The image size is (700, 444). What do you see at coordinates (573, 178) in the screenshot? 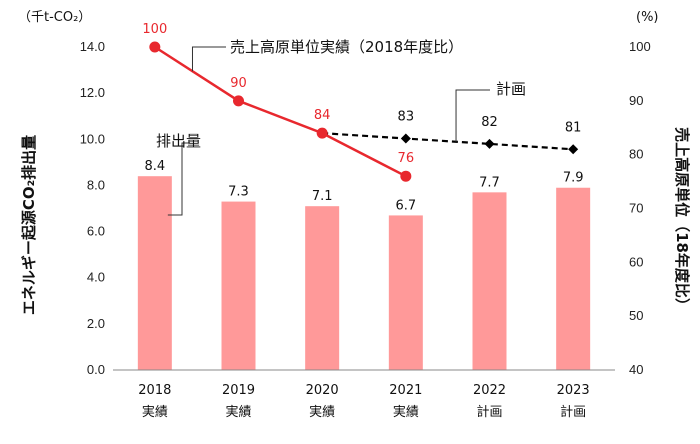
I see `bar-value-label: 7.9` at bounding box center [573, 178].